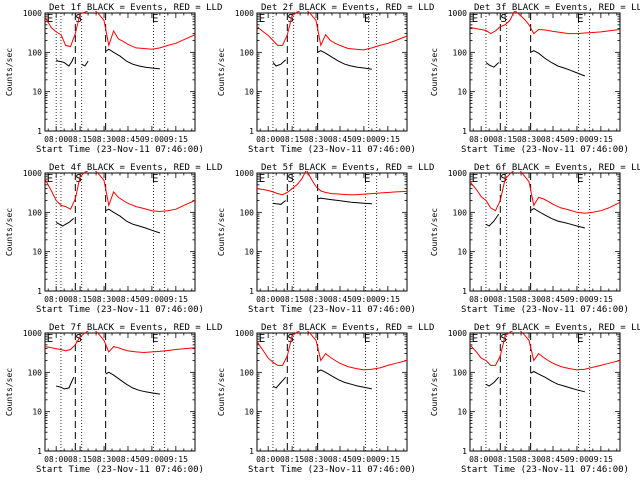 This screenshot has height=480, width=640. What do you see at coordinates (135, 168) in the screenshot?
I see `chart-title: Det 4f BLACK = Events, RED = LLD` at bounding box center [135, 168].